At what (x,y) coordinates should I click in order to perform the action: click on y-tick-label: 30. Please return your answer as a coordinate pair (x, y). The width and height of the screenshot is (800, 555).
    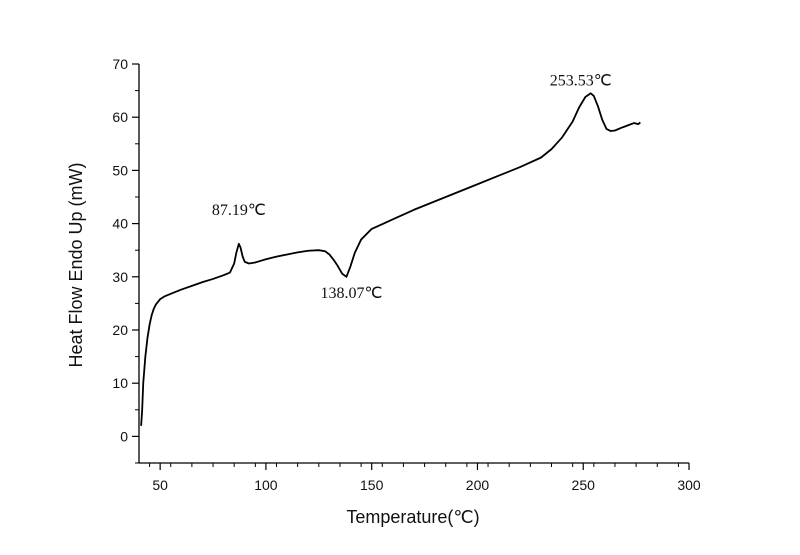
    Looking at the image, I should click on (120, 277).